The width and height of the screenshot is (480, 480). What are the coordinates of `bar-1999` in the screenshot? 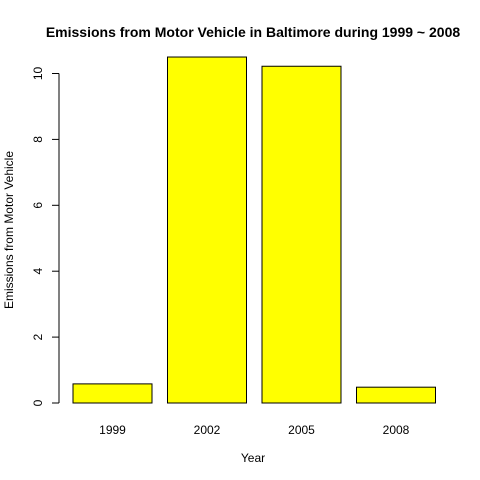 It's located at (112, 393).